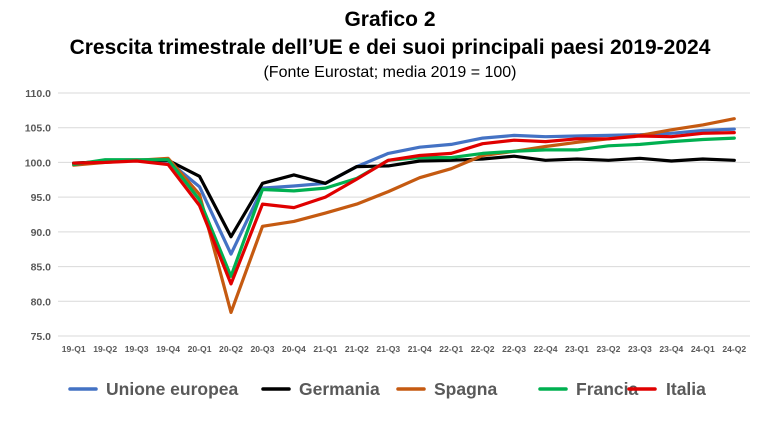 The image size is (780, 425). What do you see at coordinates (607, 389) in the screenshot?
I see `legend-label: Francia` at bounding box center [607, 389].